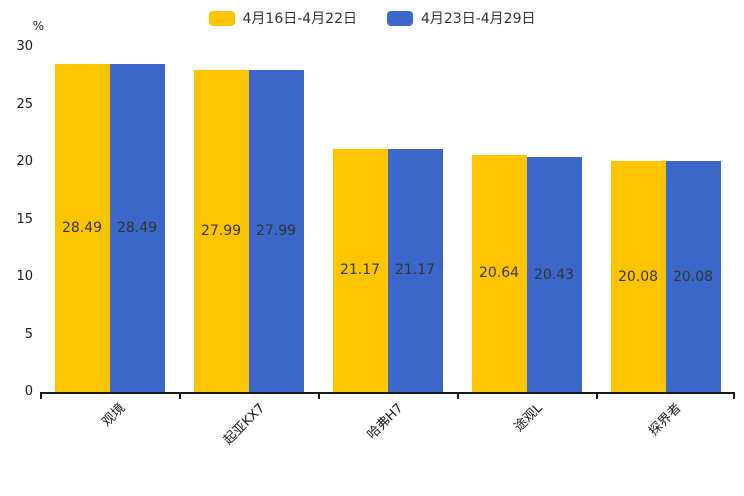  I want to click on y-axis-unit-label: %, so click(38, 26).